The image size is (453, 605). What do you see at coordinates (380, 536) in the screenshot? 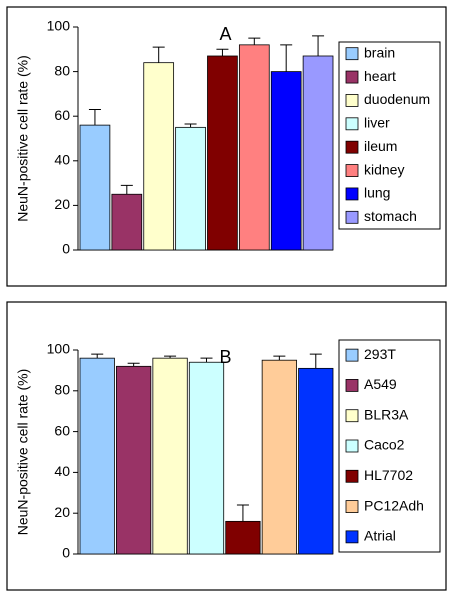
I see `legend-label: Atrial` at bounding box center [380, 536].